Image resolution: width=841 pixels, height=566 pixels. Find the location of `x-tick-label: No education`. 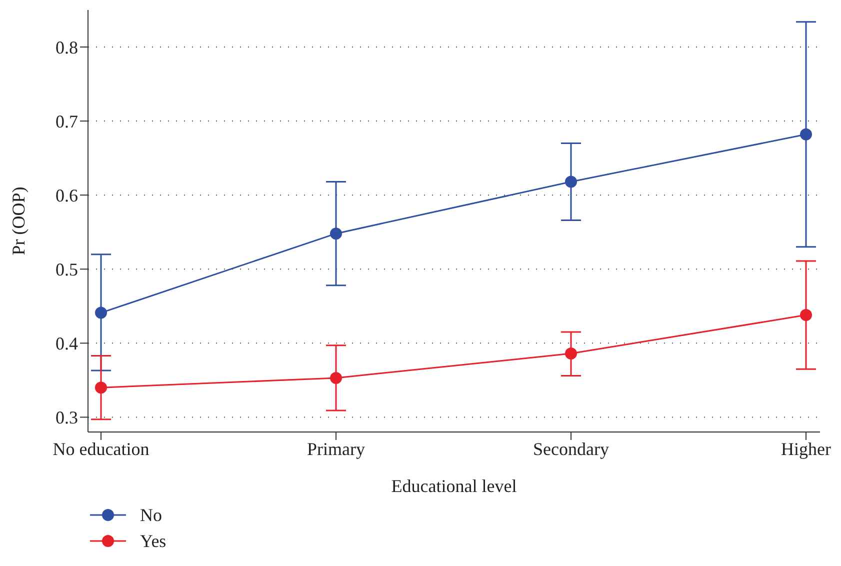

x-tick-label: No education is located at coordinates (101, 448).